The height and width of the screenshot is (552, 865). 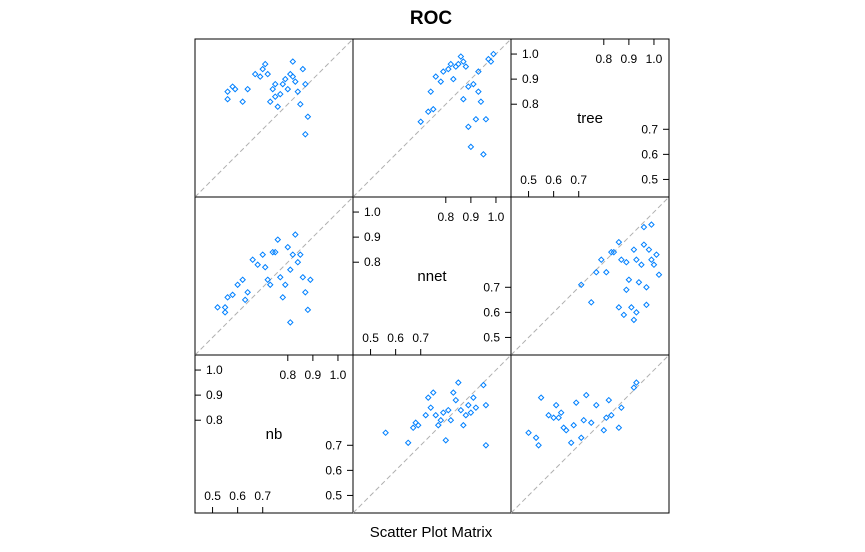 I want to click on x-axis-label: Scatter Plot Matrix, so click(x=431, y=532).